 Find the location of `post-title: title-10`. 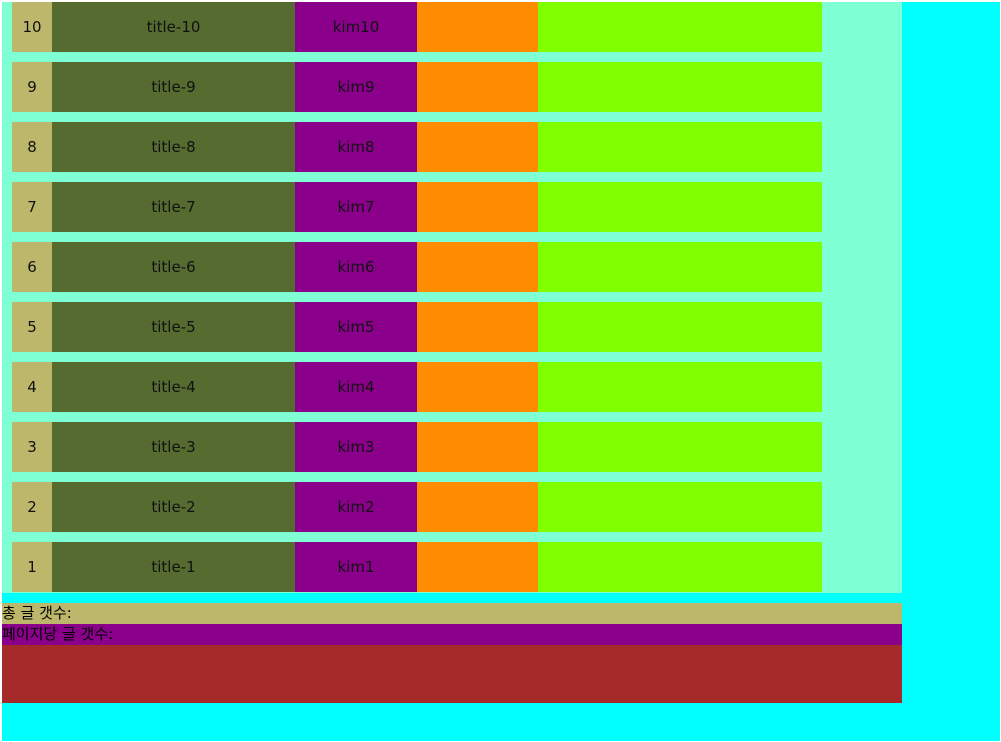

post-title: title-10 is located at coordinates (173, 27).